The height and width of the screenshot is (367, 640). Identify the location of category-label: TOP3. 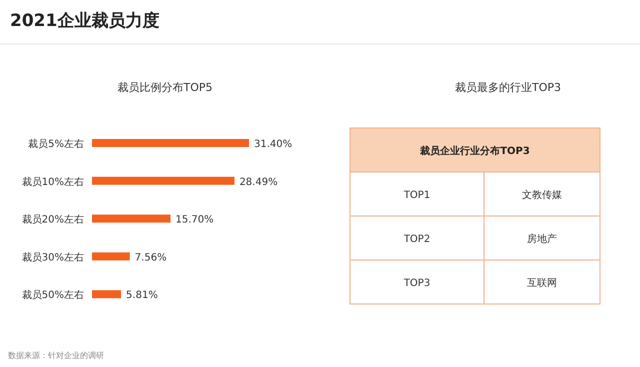
(416, 283).